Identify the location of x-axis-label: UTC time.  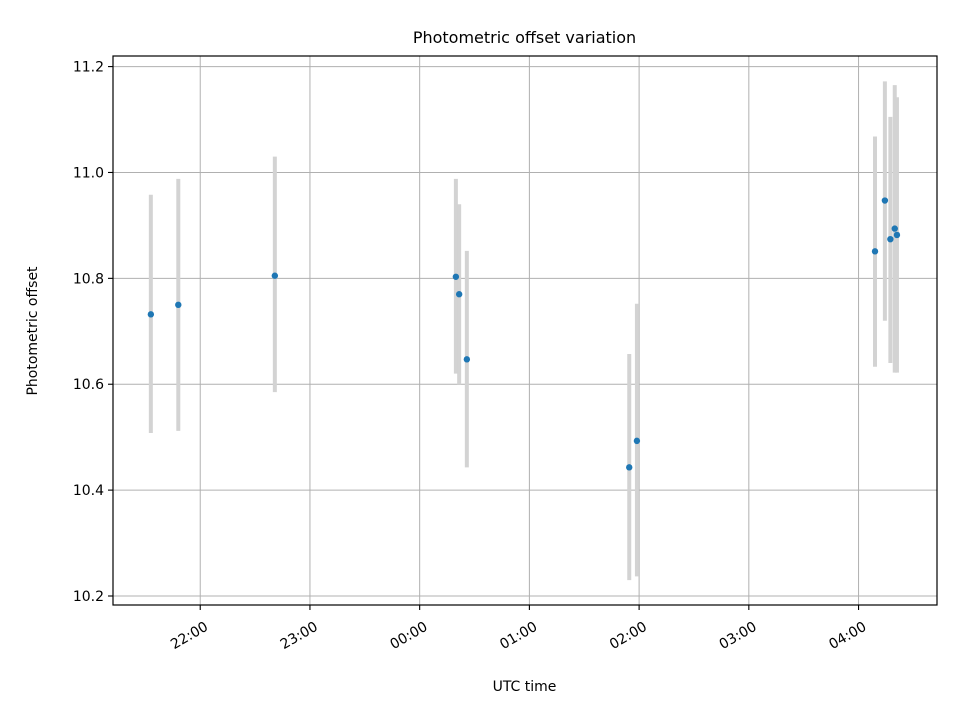
(525, 687).